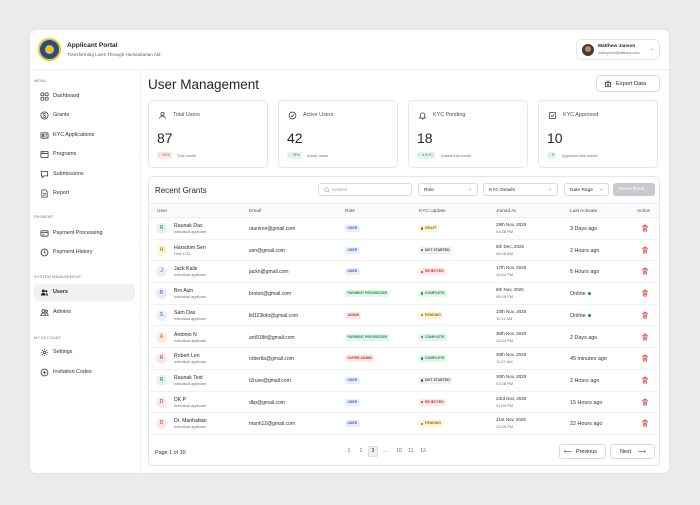 Image resolution: width=700 pixels, height=505 pixels. What do you see at coordinates (44, 217) in the screenshot?
I see `section-payment: PAYMENT` at bounding box center [44, 217].